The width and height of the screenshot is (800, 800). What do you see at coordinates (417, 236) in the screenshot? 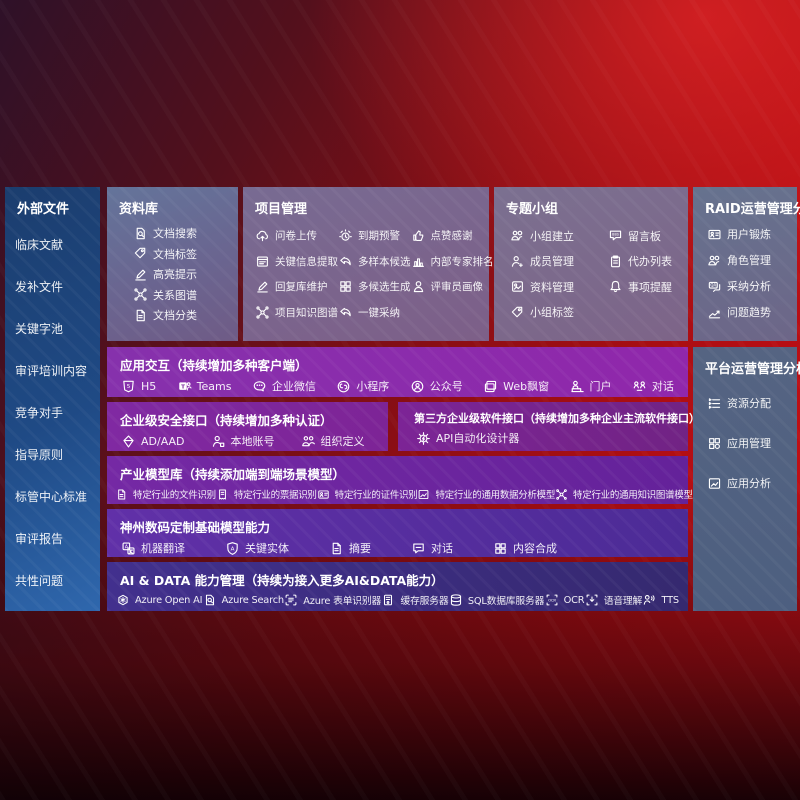
I see `thumb-icon` at bounding box center [417, 236].